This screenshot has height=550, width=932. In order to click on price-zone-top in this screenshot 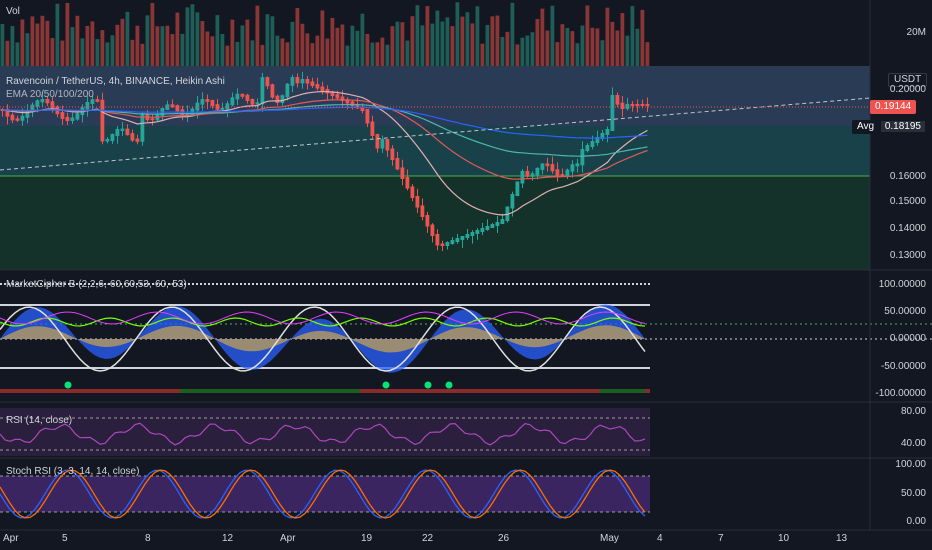, I will do `click(435, 96)`.